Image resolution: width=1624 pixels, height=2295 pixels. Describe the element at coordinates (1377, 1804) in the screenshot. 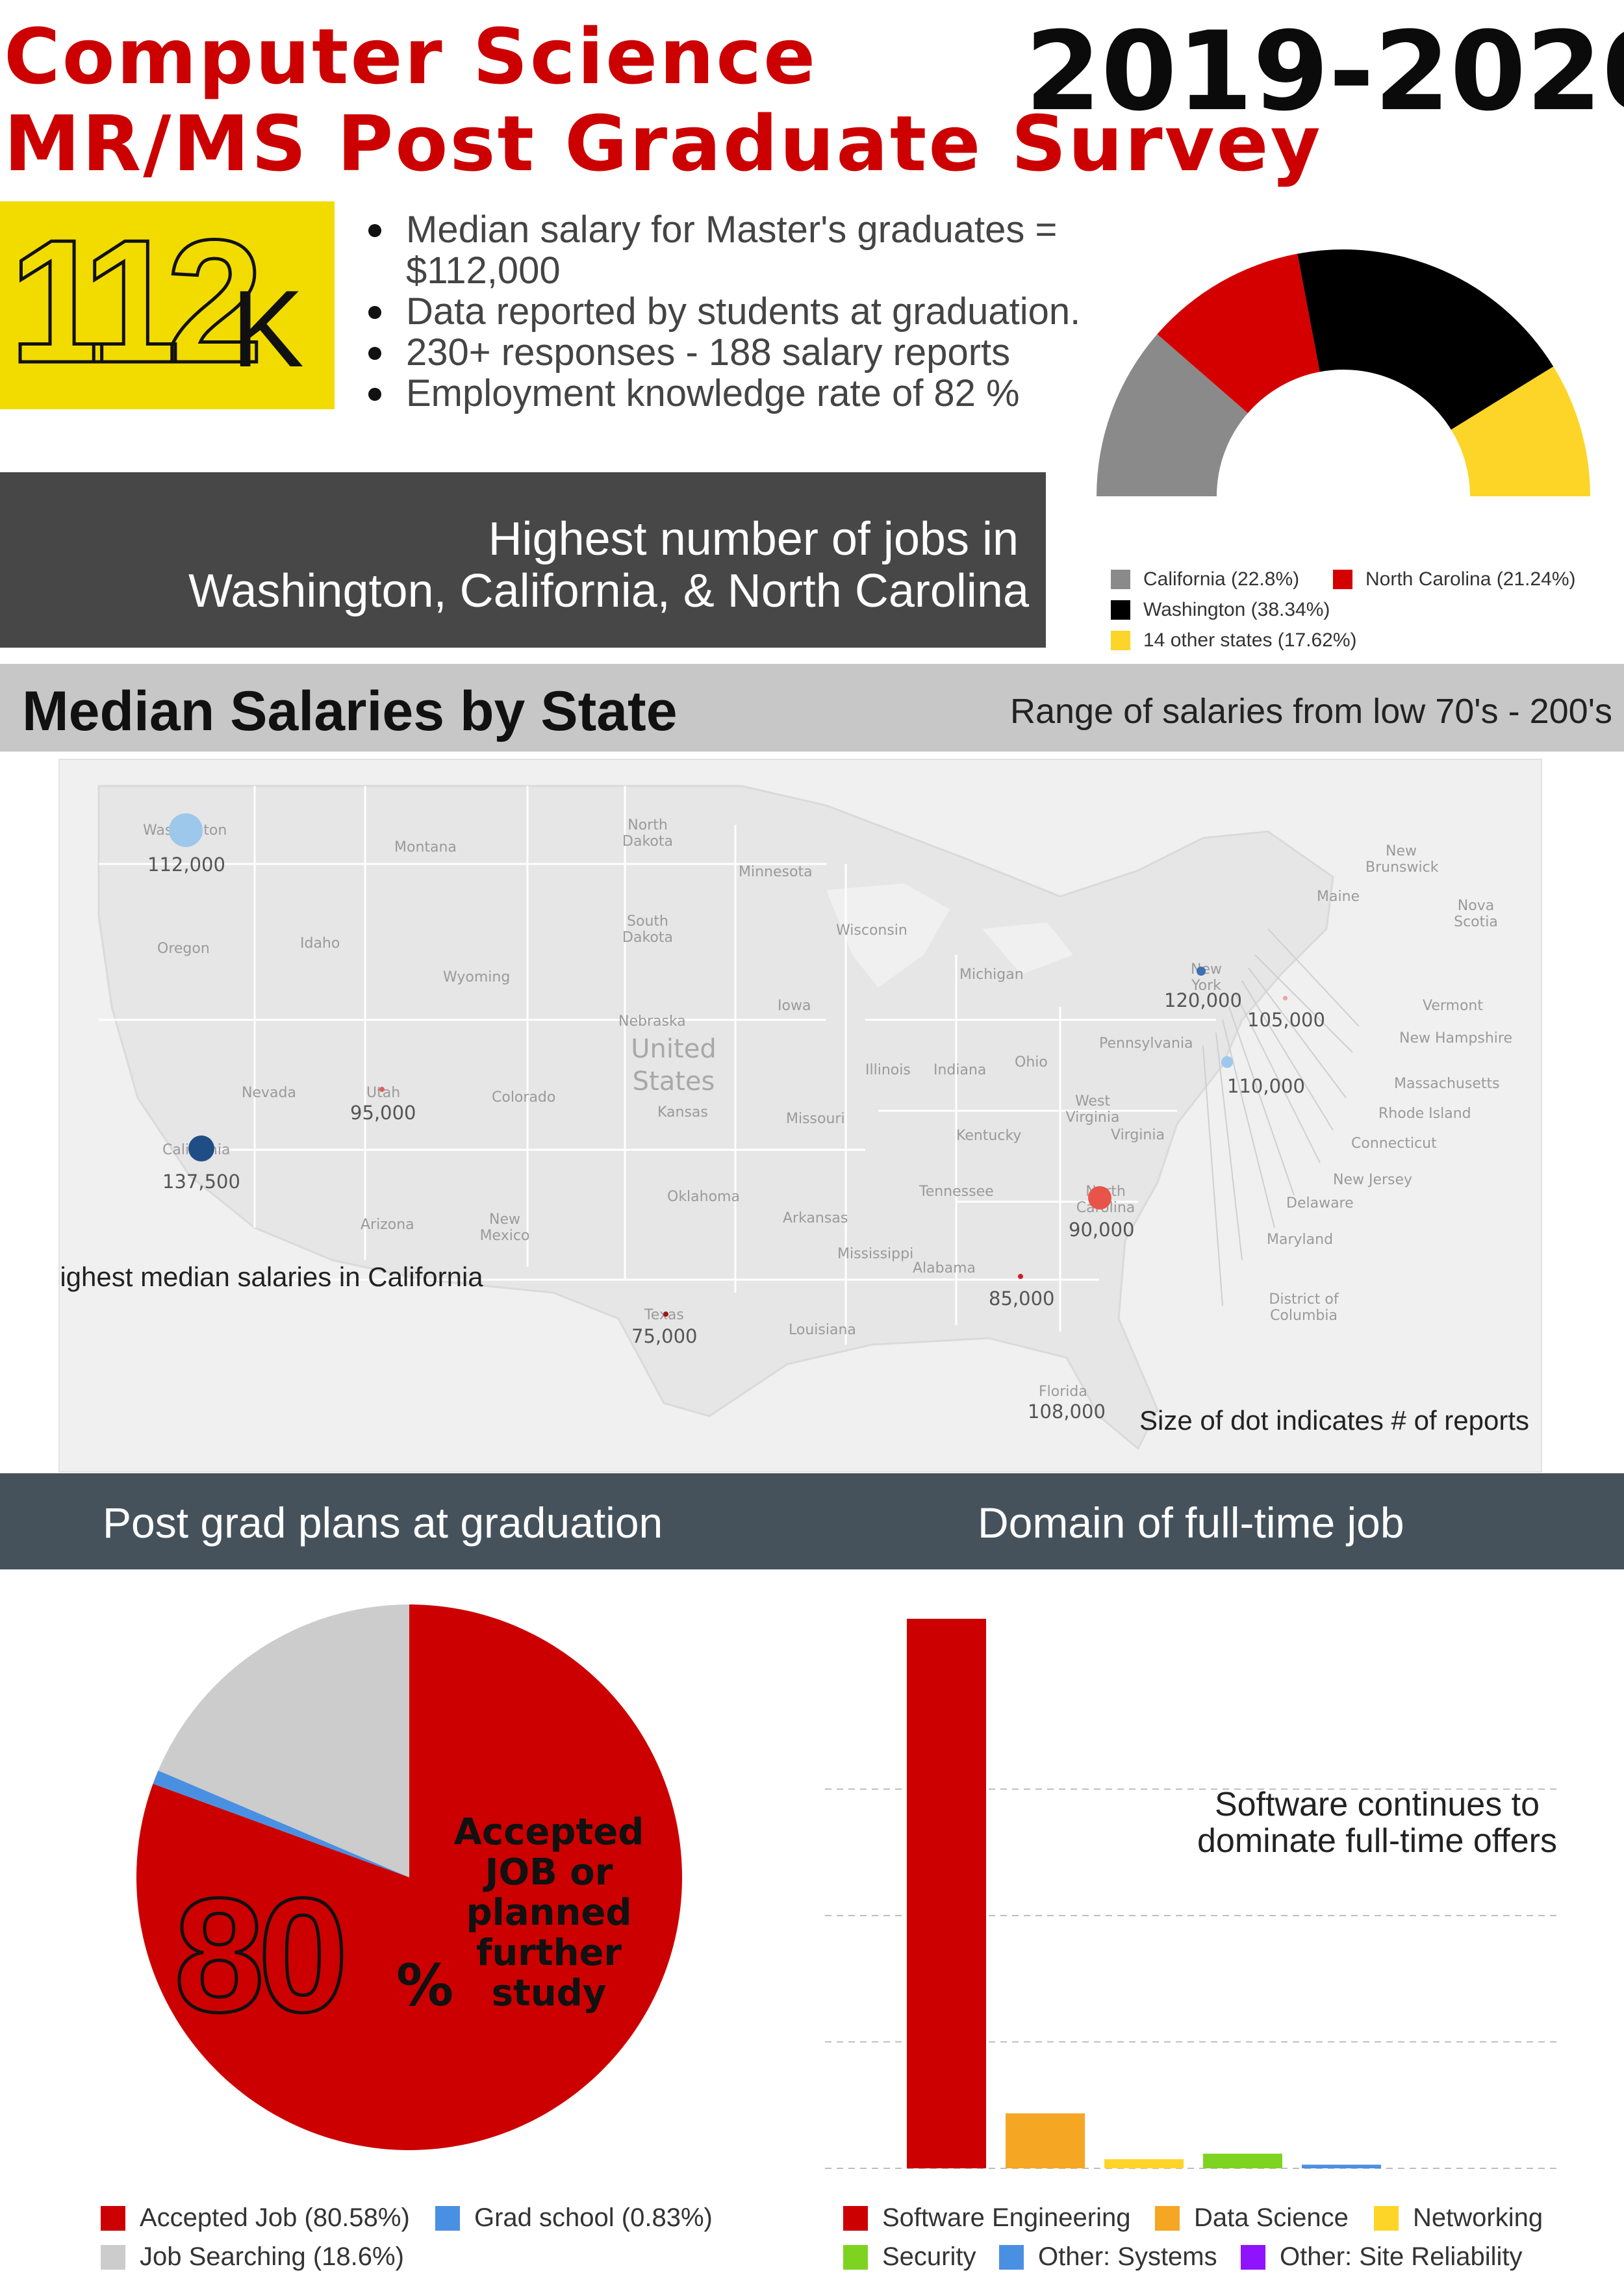

I see `bar-annotation-line-1: Software continues to` at that location.